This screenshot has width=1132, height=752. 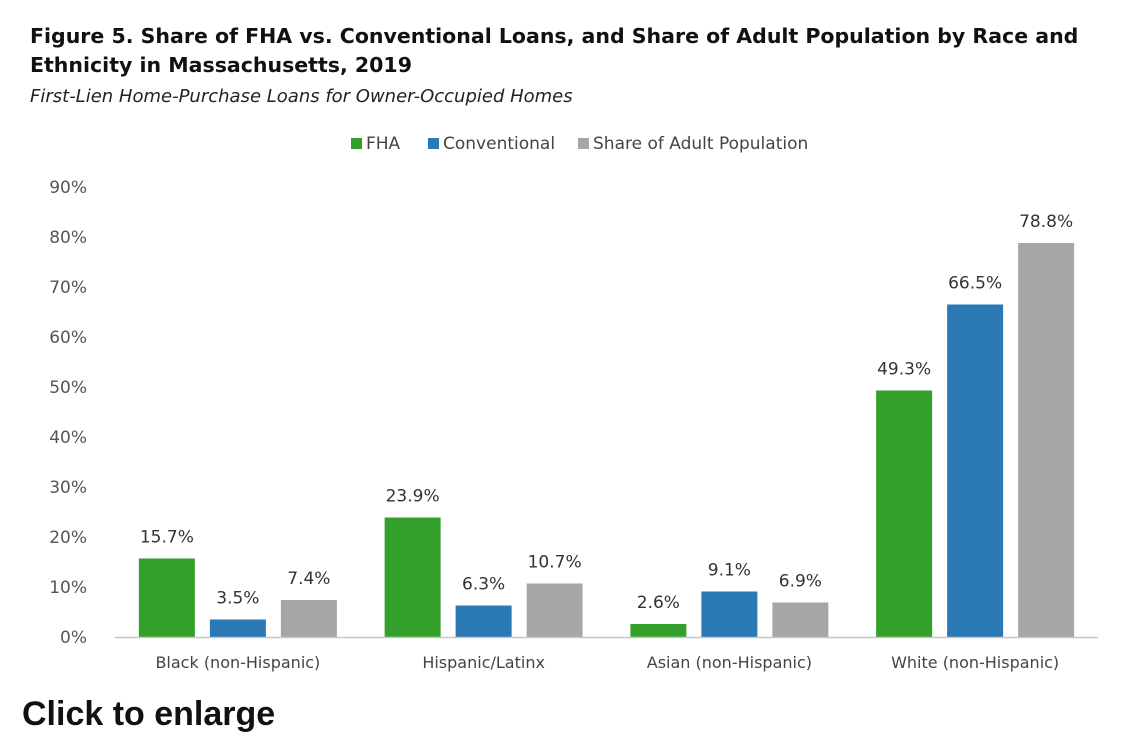 What do you see at coordinates (975, 284) in the screenshot?
I see `data-label: 66.5%` at bounding box center [975, 284].